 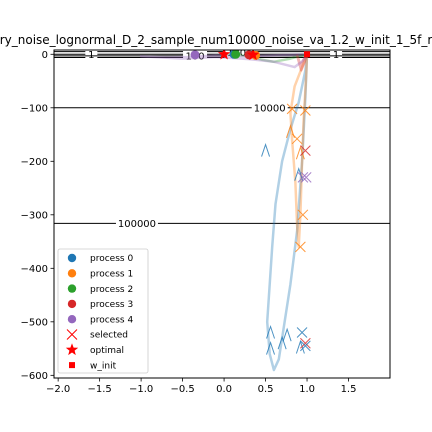 I want to click on x-tick-label: −0.5, so click(x=182, y=389).